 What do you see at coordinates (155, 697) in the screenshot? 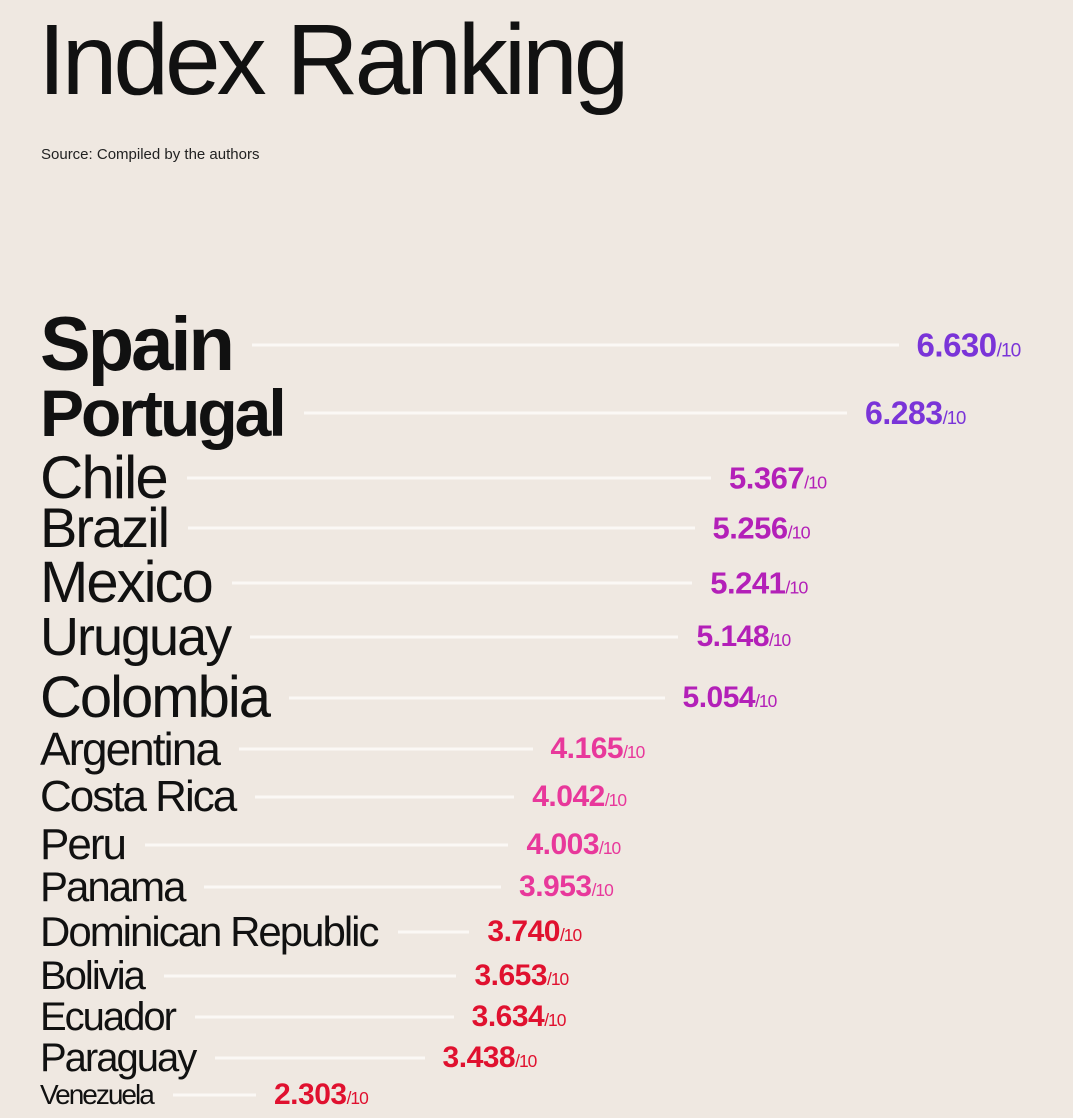
I see `country-label: Colombia` at bounding box center [155, 697].